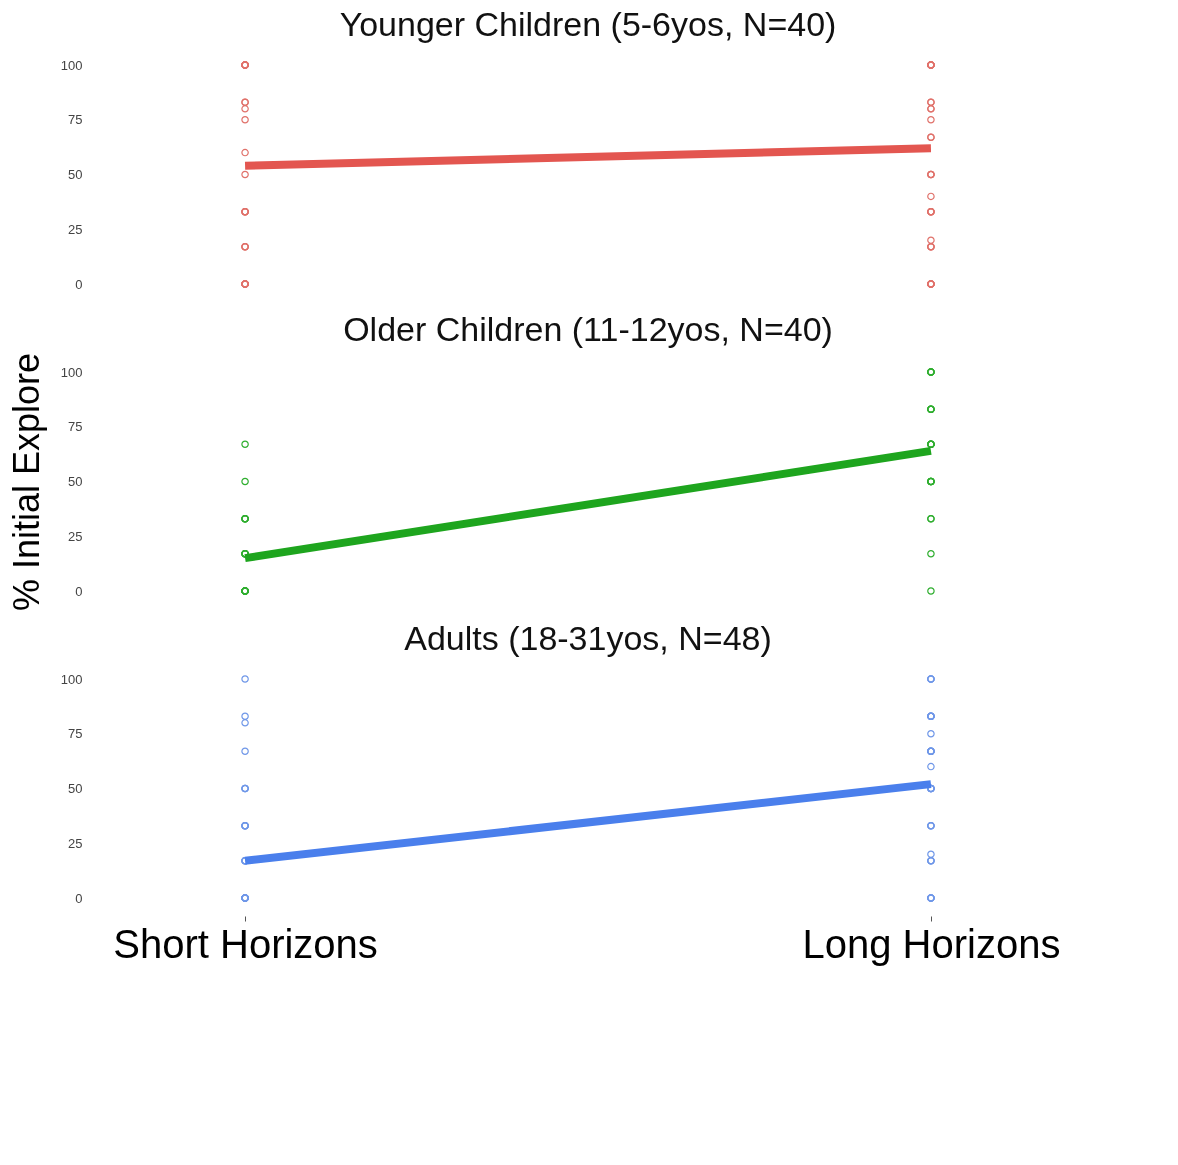 This screenshot has height=1165, width=1178. Describe the element at coordinates (588, 638) in the screenshot. I see `chart-title: Adults (18-31yos, N=48)` at that location.